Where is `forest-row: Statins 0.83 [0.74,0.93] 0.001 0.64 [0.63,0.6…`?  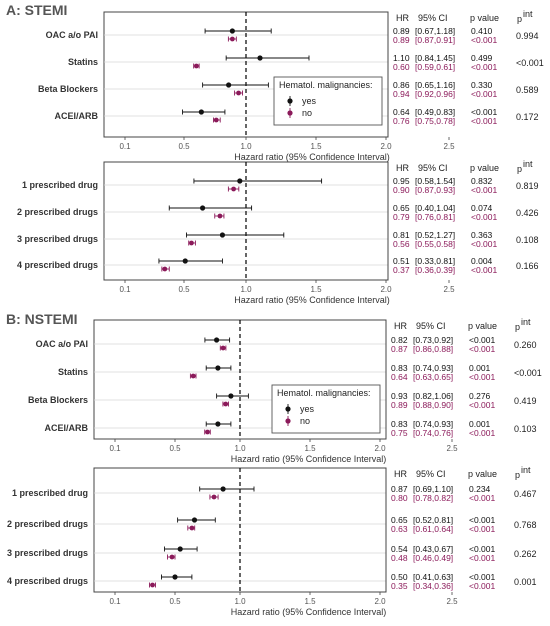
forest-row: Statins 0.83 [0.74,0.93] 0.001 0.64 [0.63,0.6… is located at coordinates (300, 372).